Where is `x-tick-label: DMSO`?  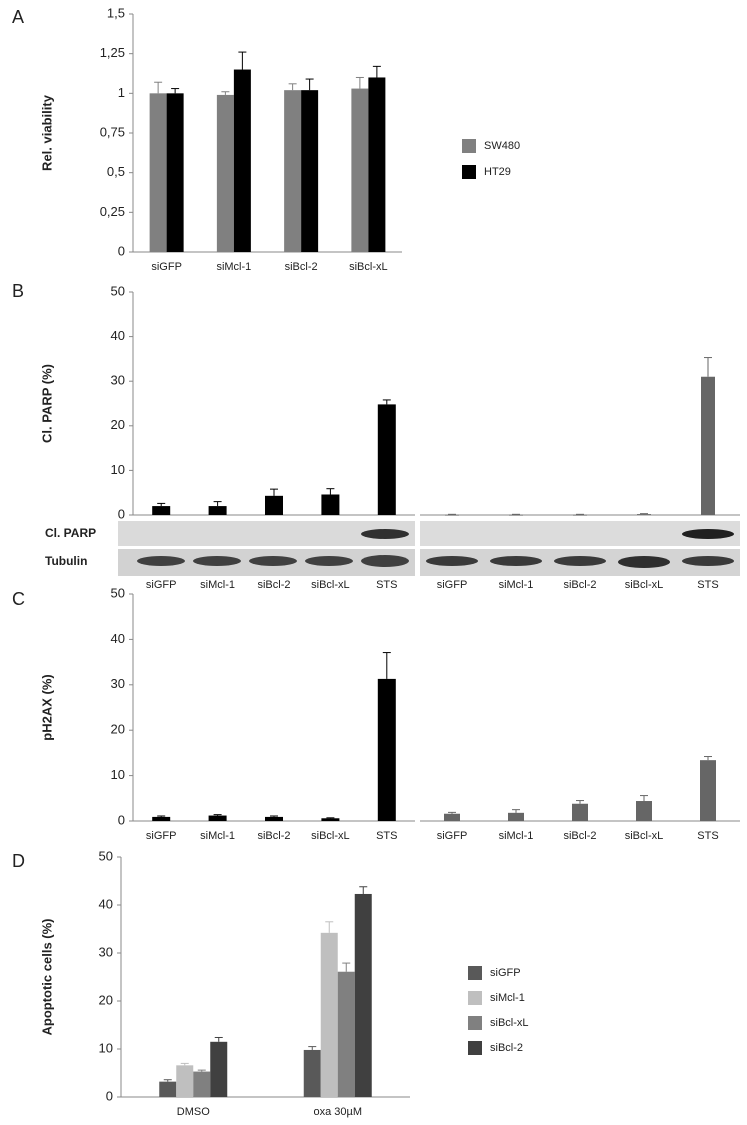
x-tick-label: DMSO is located at coordinates (193, 1112).